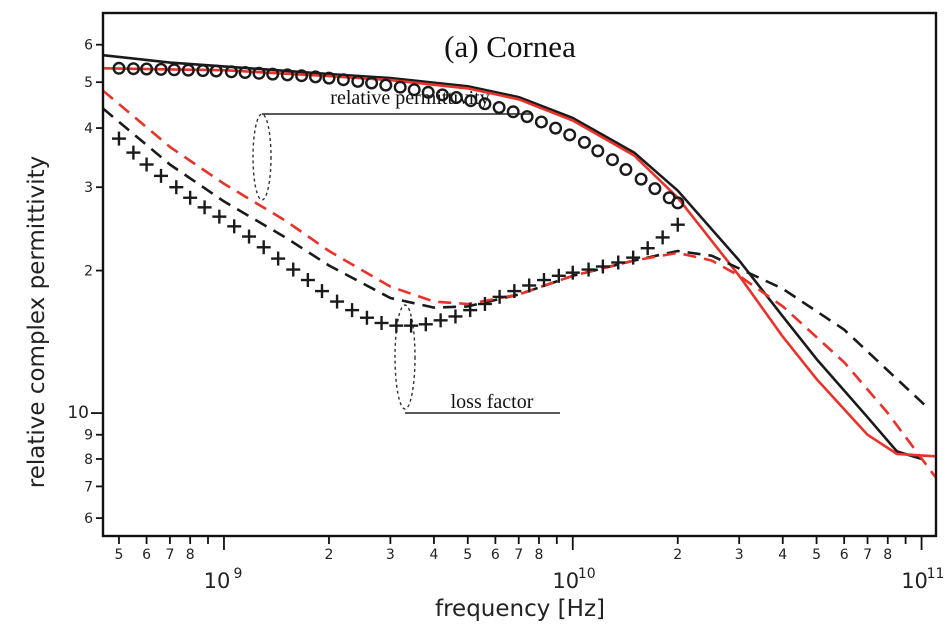 The height and width of the screenshot is (627, 949). I want to click on x-tick-label: 3, so click(390, 555).